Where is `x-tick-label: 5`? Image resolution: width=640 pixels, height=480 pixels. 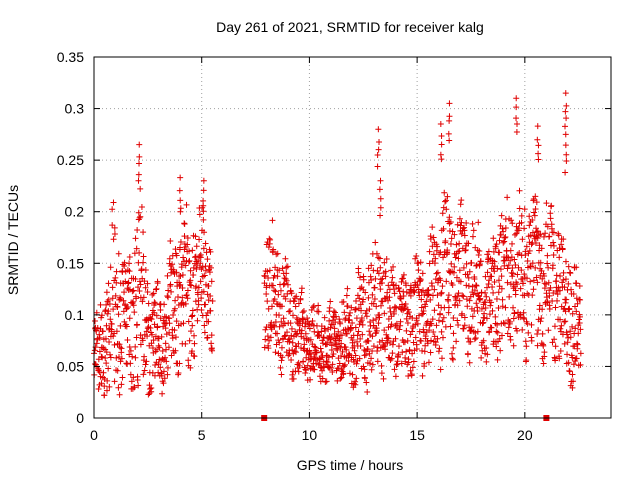 x-tick-label: 5 is located at coordinates (202, 435).